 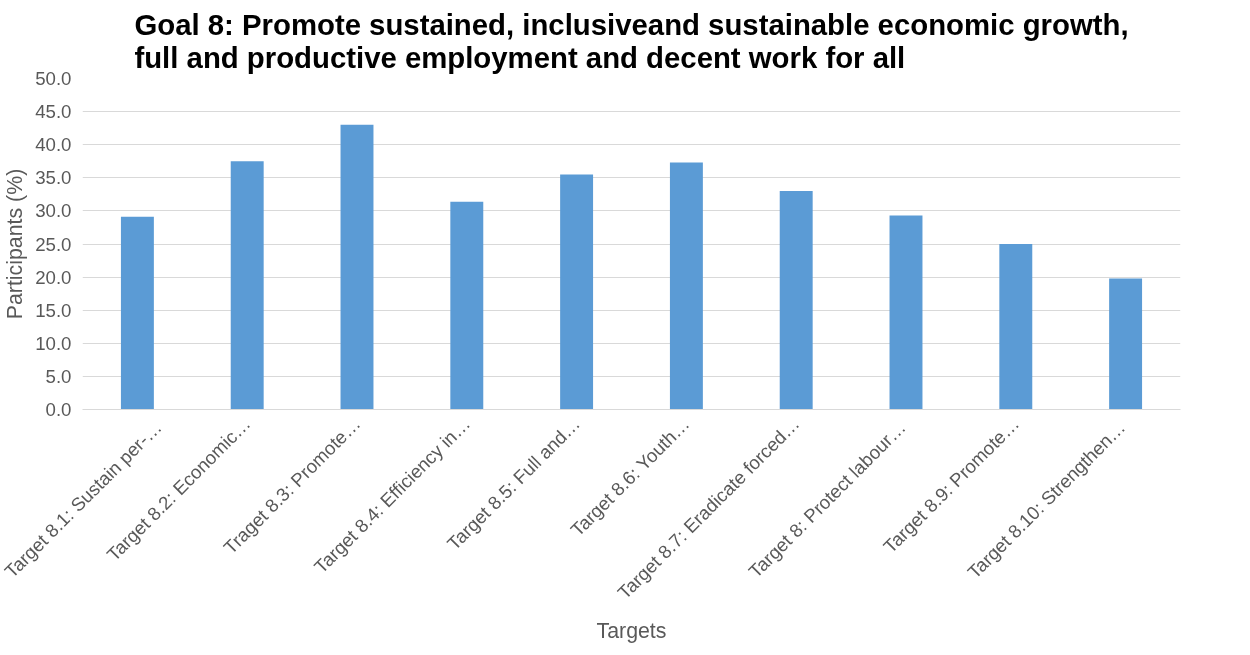 What do you see at coordinates (53, 178) in the screenshot?
I see `y-tick-label: 35.0` at bounding box center [53, 178].